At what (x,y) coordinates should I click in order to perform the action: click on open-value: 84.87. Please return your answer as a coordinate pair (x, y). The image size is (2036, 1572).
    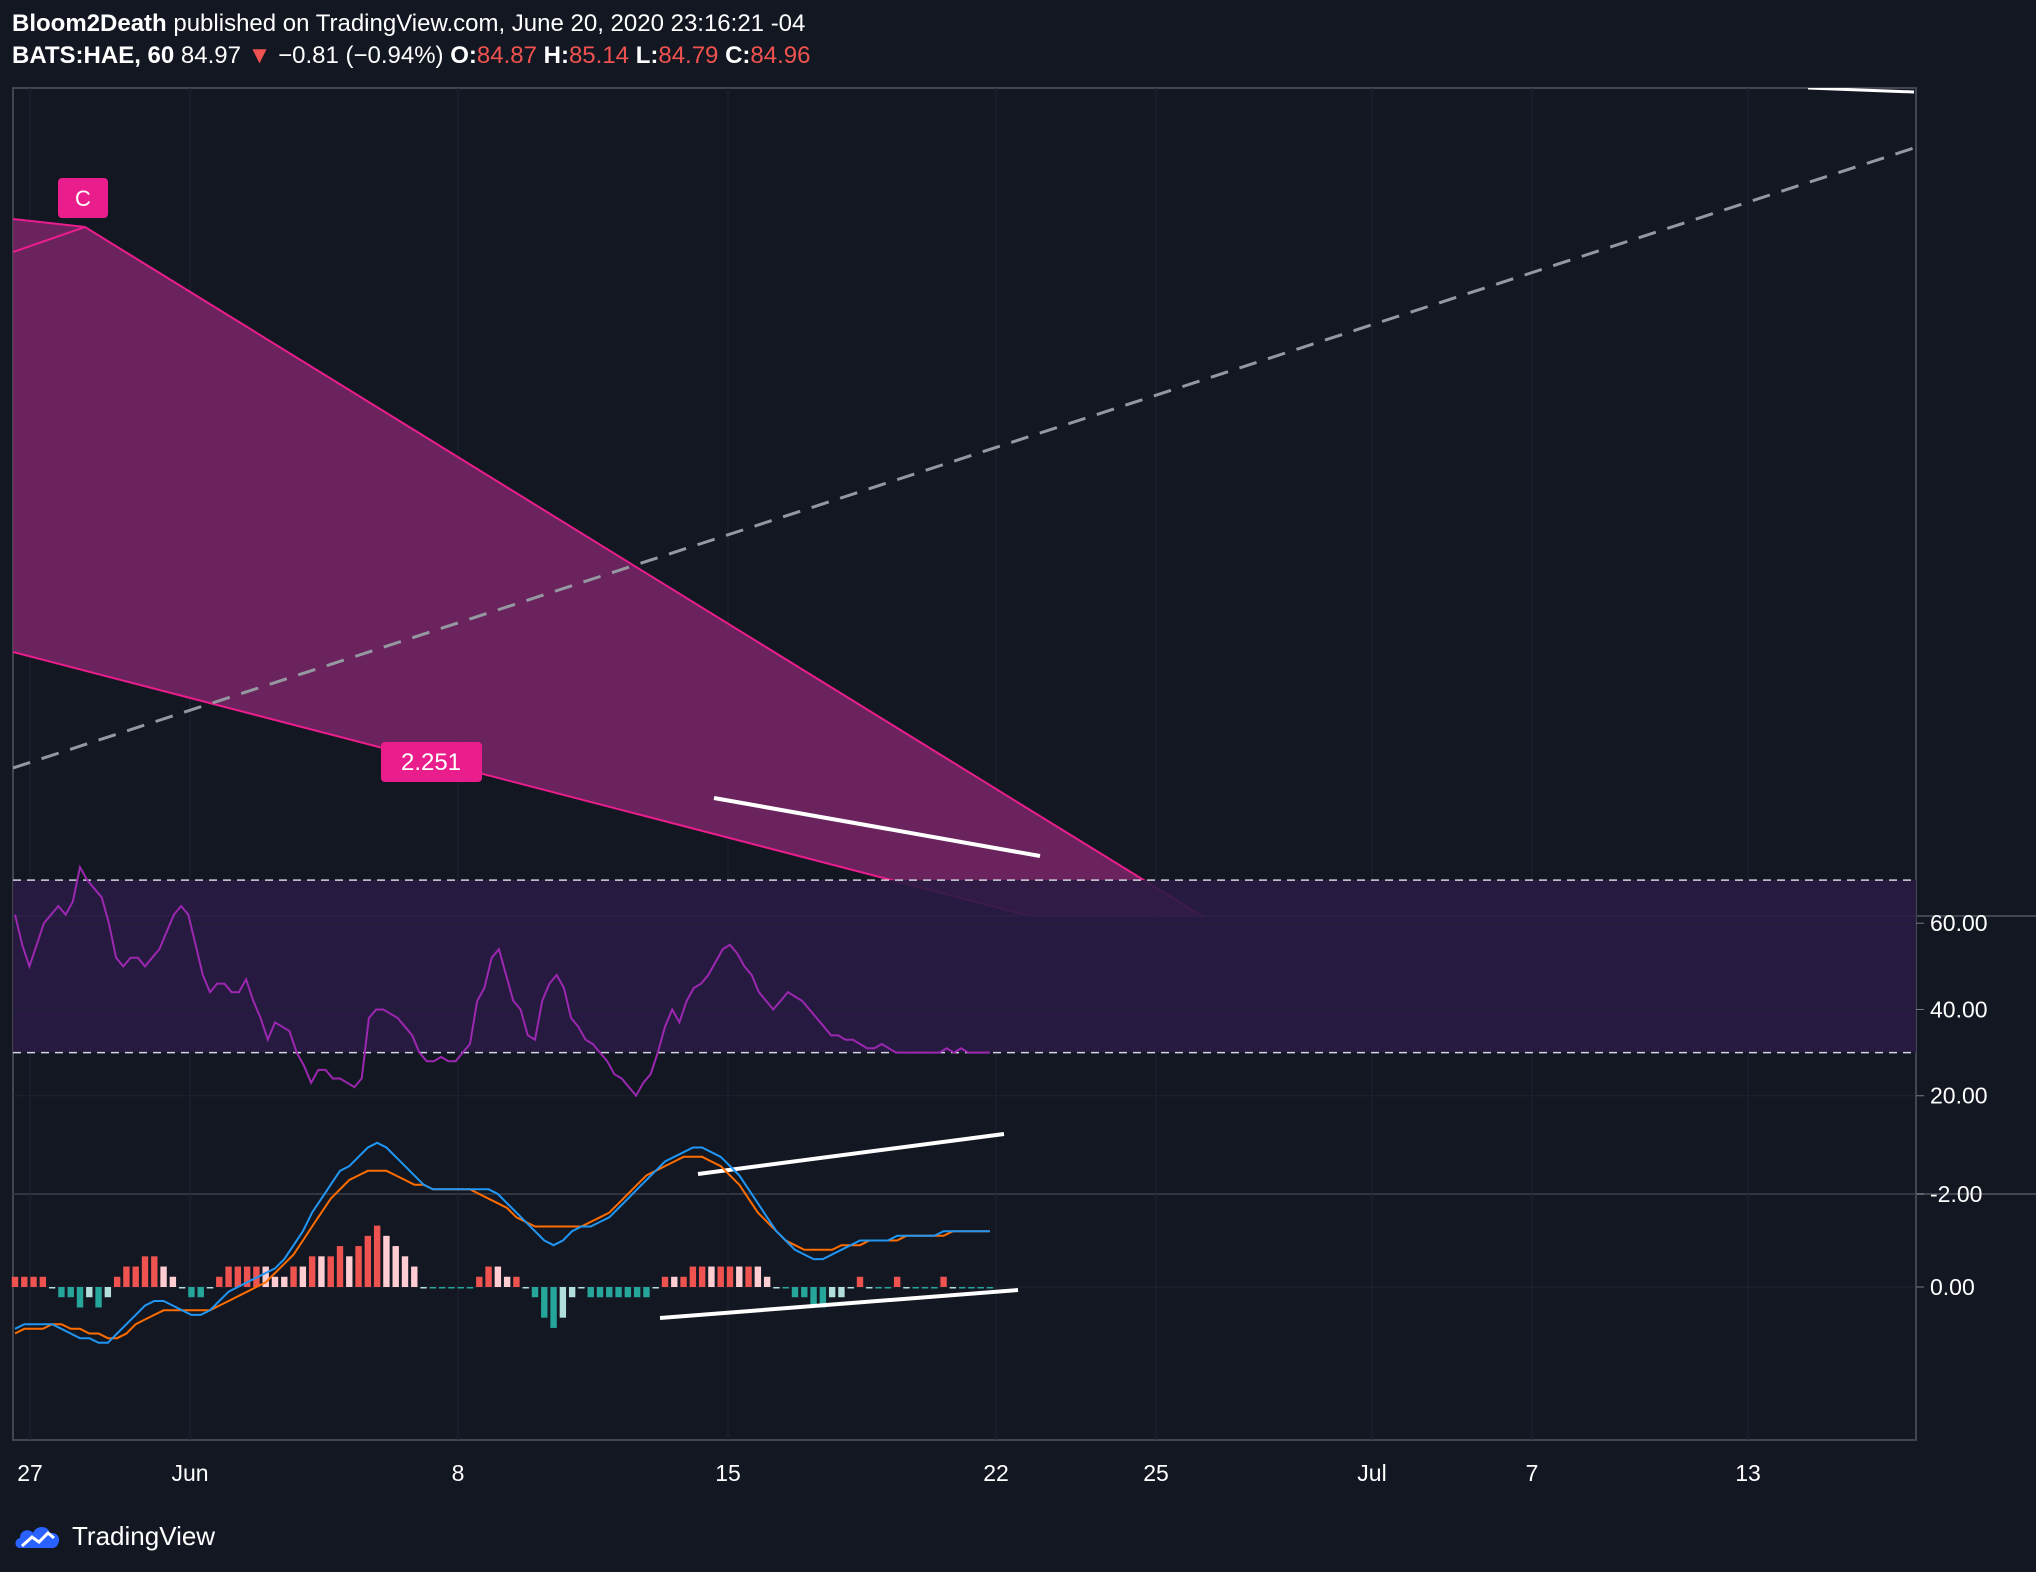
    Looking at the image, I should click on (506, 55).